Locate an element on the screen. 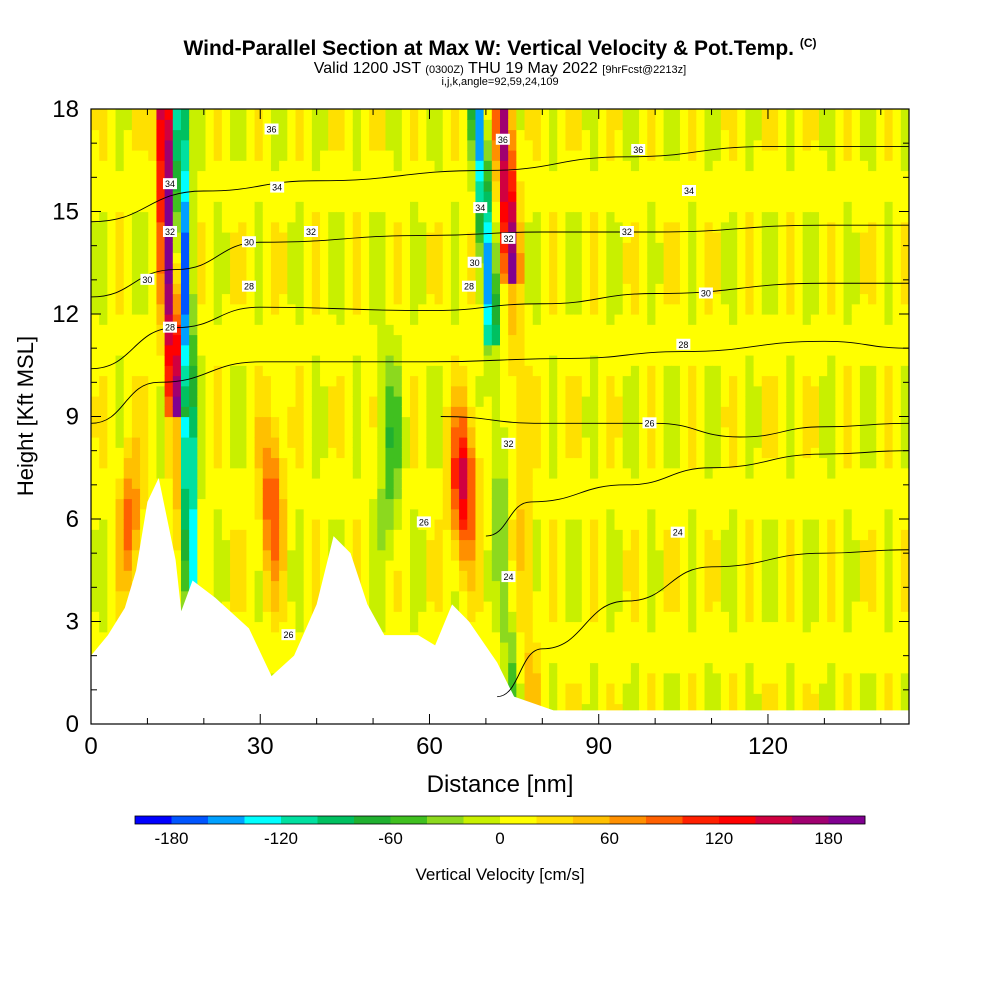 Image resolution: width=1000 pixels, height=1000 pixels. contour-label-16: 32 is located at coordinates (626, 231).